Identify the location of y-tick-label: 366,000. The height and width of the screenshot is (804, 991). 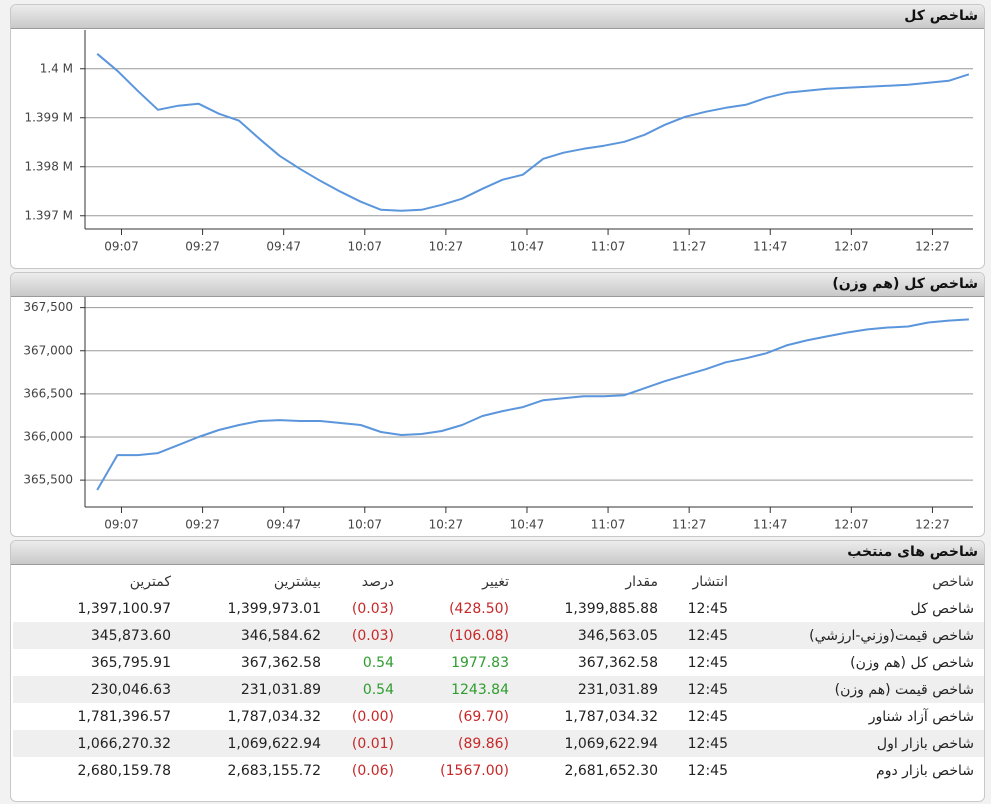
(48, 437).